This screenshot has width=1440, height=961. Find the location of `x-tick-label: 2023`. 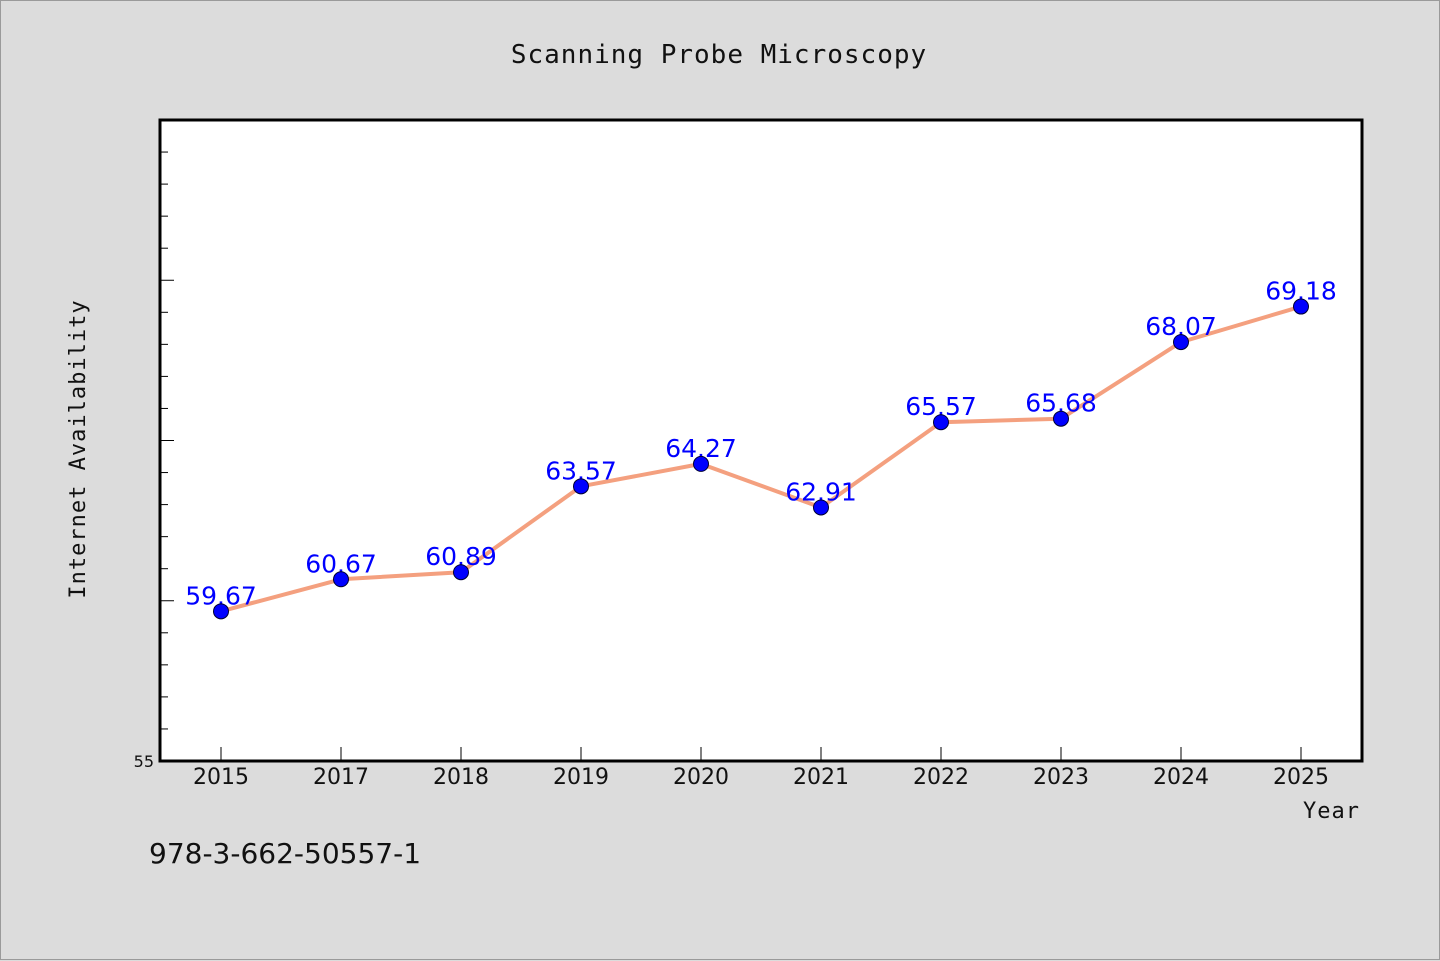

x-tick-label: 2023 is located at coordinates (1061, 777).